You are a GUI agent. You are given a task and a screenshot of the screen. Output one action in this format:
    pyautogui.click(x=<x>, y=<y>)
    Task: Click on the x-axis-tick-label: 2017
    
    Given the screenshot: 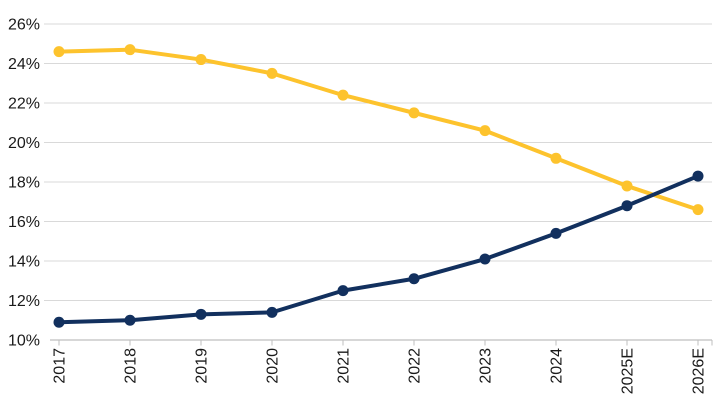 What is the action you would take?
    pyautogui.click(x=60, y=366)
    